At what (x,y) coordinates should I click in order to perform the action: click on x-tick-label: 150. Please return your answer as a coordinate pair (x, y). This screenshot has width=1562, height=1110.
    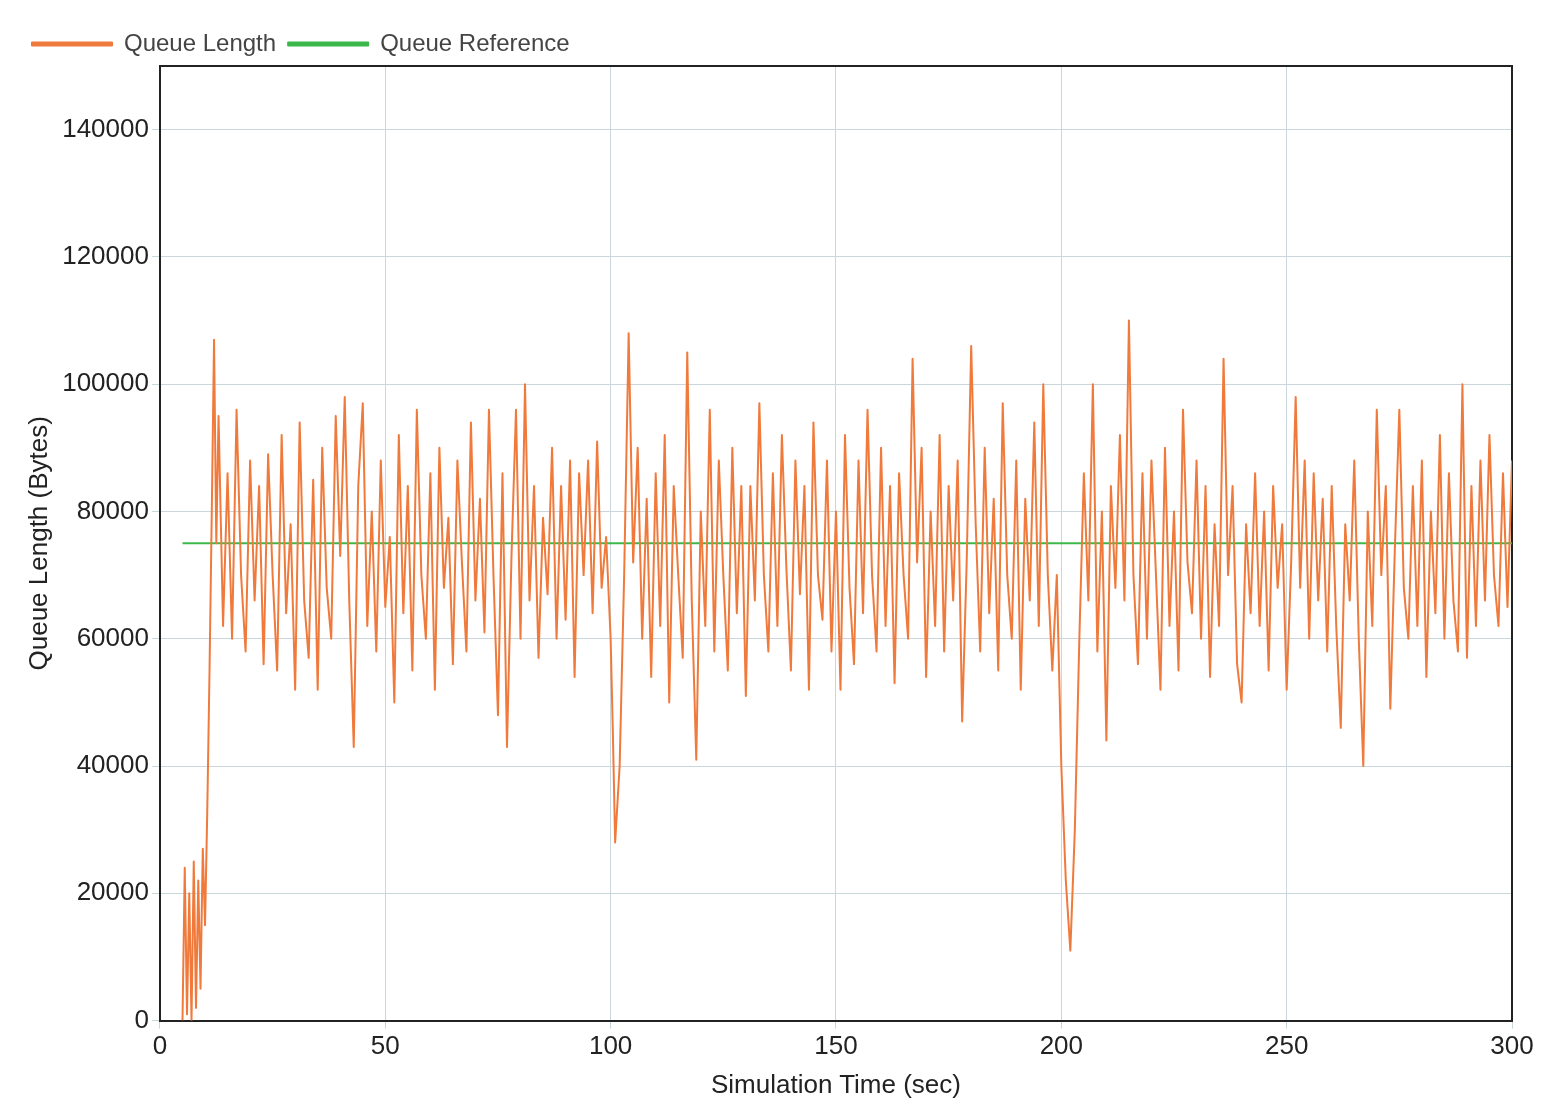
    Looking at the image, I should click on (836, 1045).